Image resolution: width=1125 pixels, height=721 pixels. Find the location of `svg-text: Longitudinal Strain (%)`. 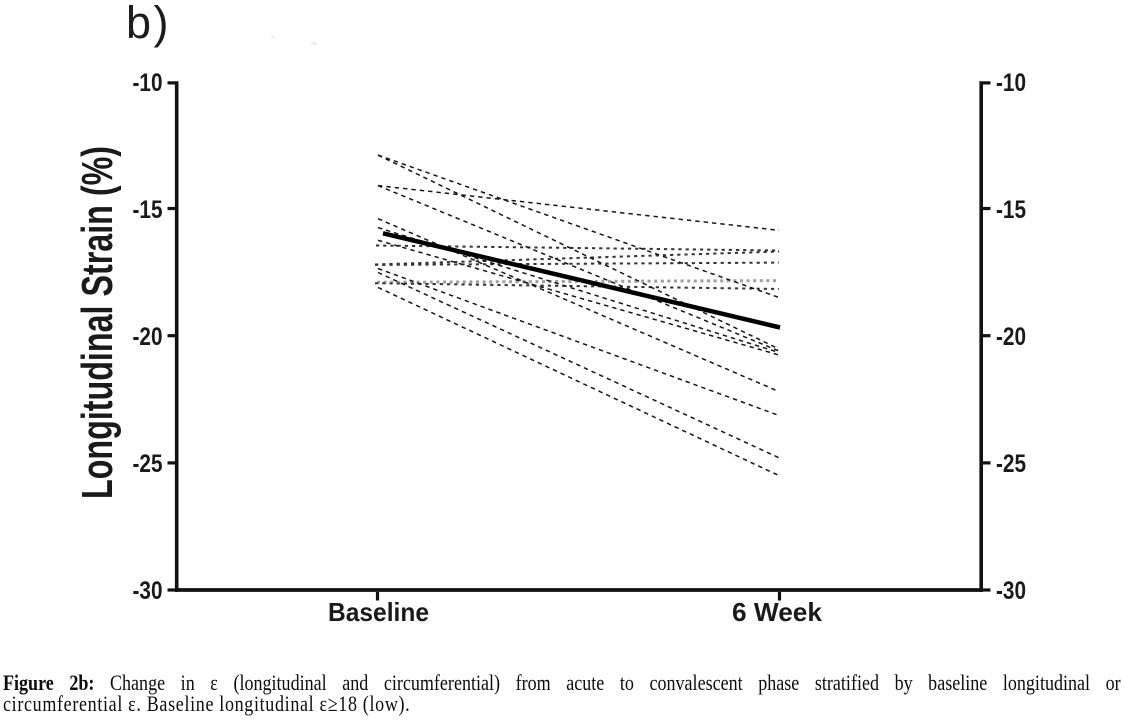

svg-text: Longitudinal Strain (%) is located at coordinates (97, 322).